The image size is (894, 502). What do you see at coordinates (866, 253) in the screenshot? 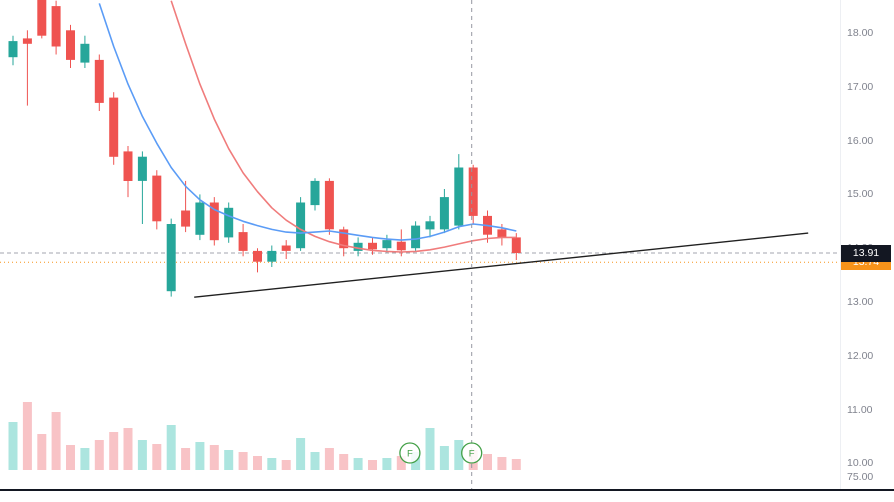
I see `last-price-badge: 13.91` at bounding box center [866, 253].